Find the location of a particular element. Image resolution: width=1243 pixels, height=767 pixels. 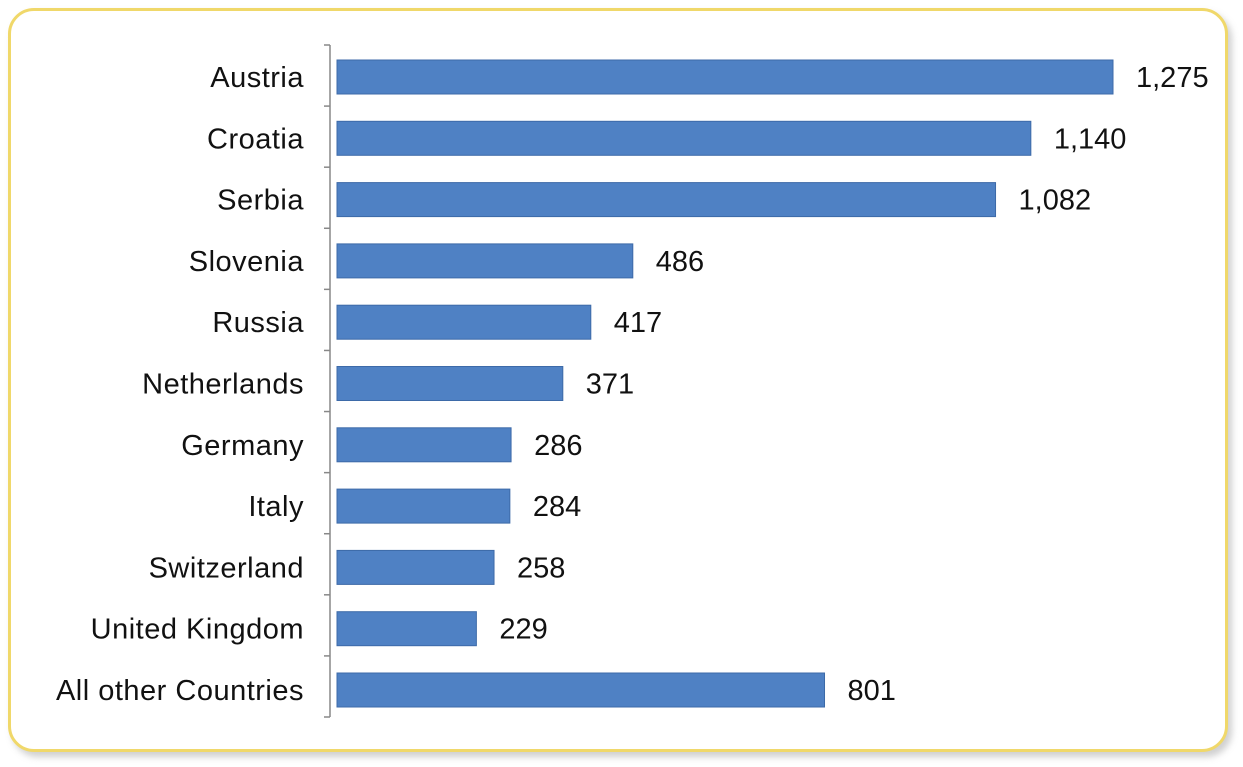

category-label: Switzerland is located at coordinates (226, 568).